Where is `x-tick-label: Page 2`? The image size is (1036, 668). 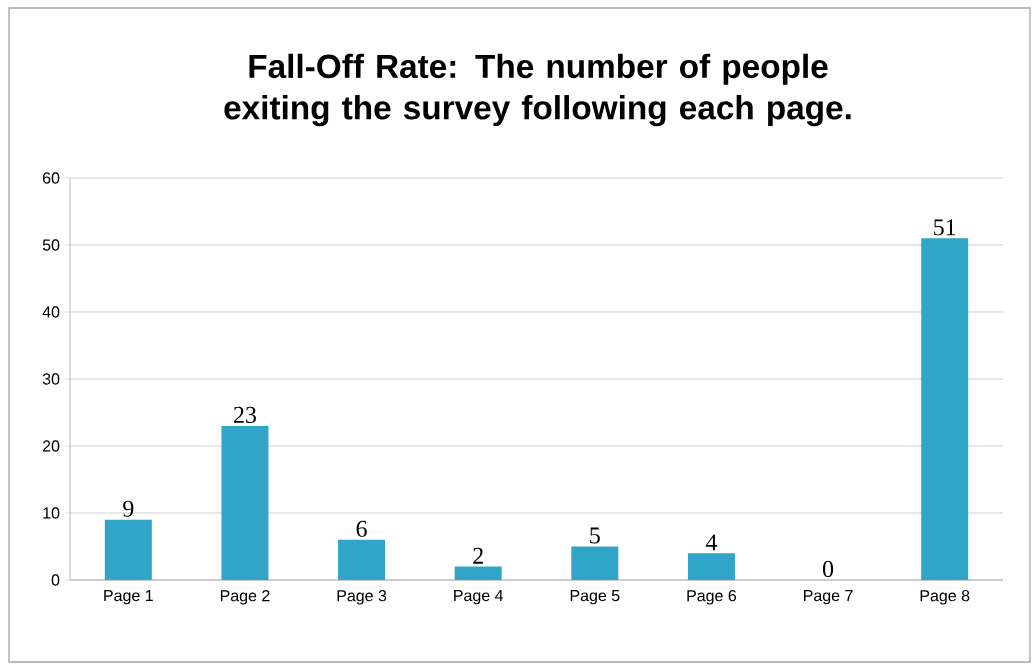 x-tick-label: Page 2 is located at coordinates (245, 597).